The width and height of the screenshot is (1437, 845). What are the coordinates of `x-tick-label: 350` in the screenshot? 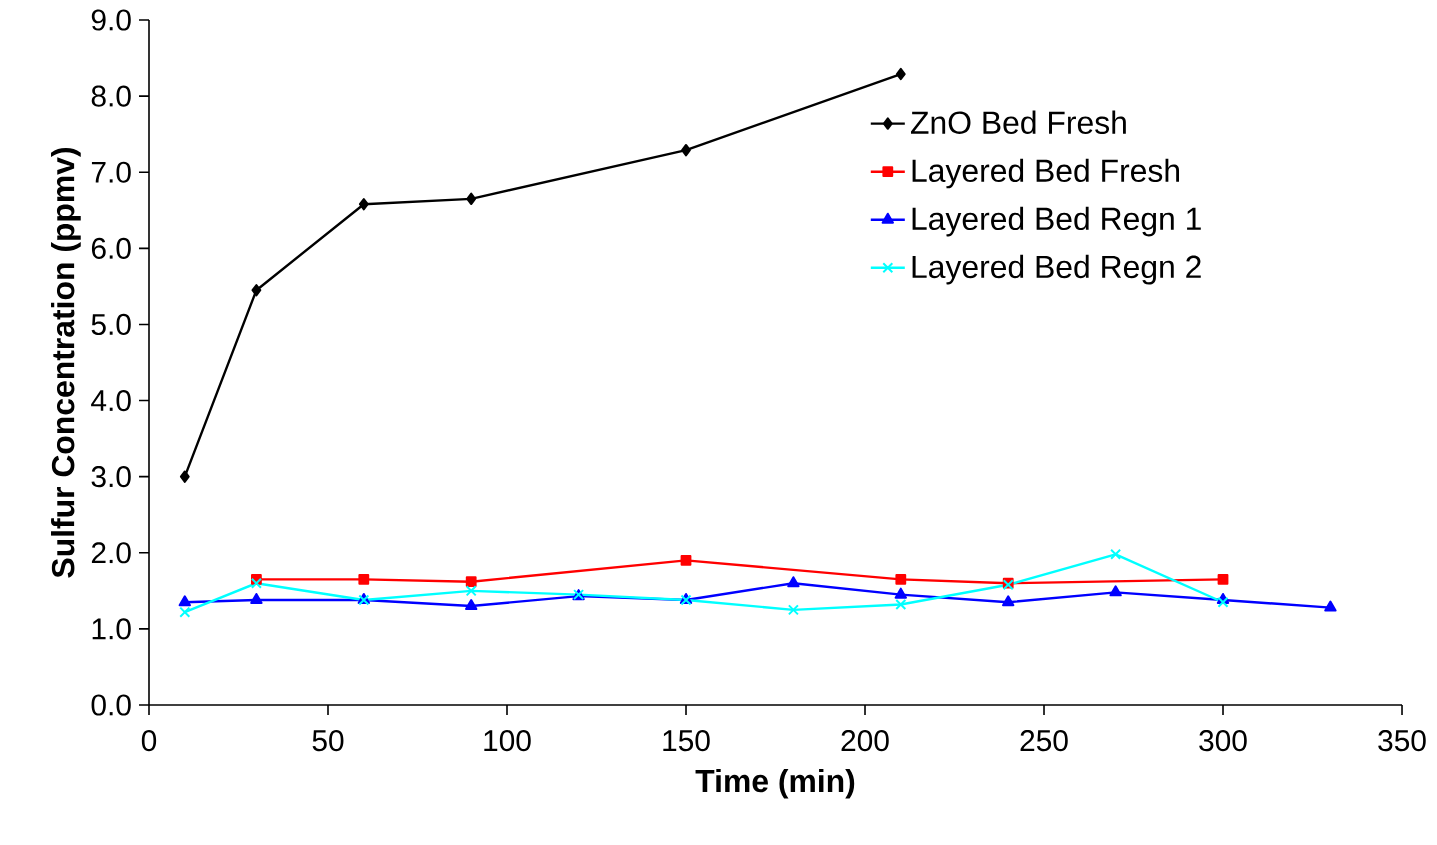 It's located at (1402, 741).